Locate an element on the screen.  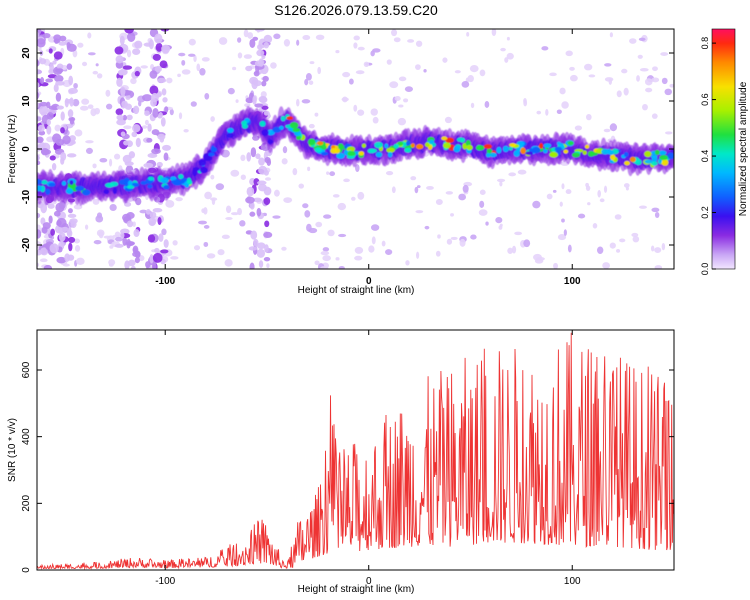
snr-xlabel: Height of straight line (km) is located at coordinates (356, 589).